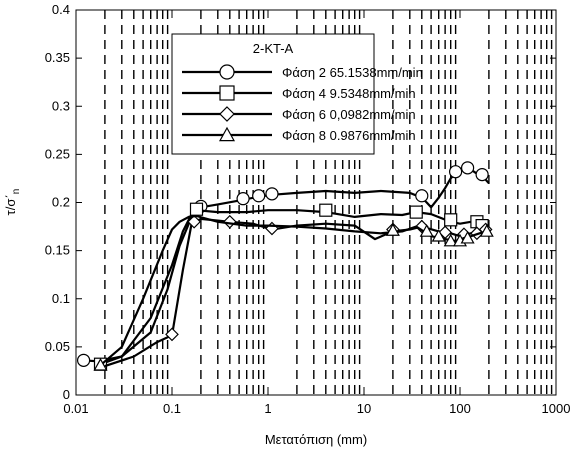 The width and height of the screenshot is (574, 450). Describe the element at coordinates (61, 298) in the screenshot. I see `y-tick-label: 0.1` at that location.